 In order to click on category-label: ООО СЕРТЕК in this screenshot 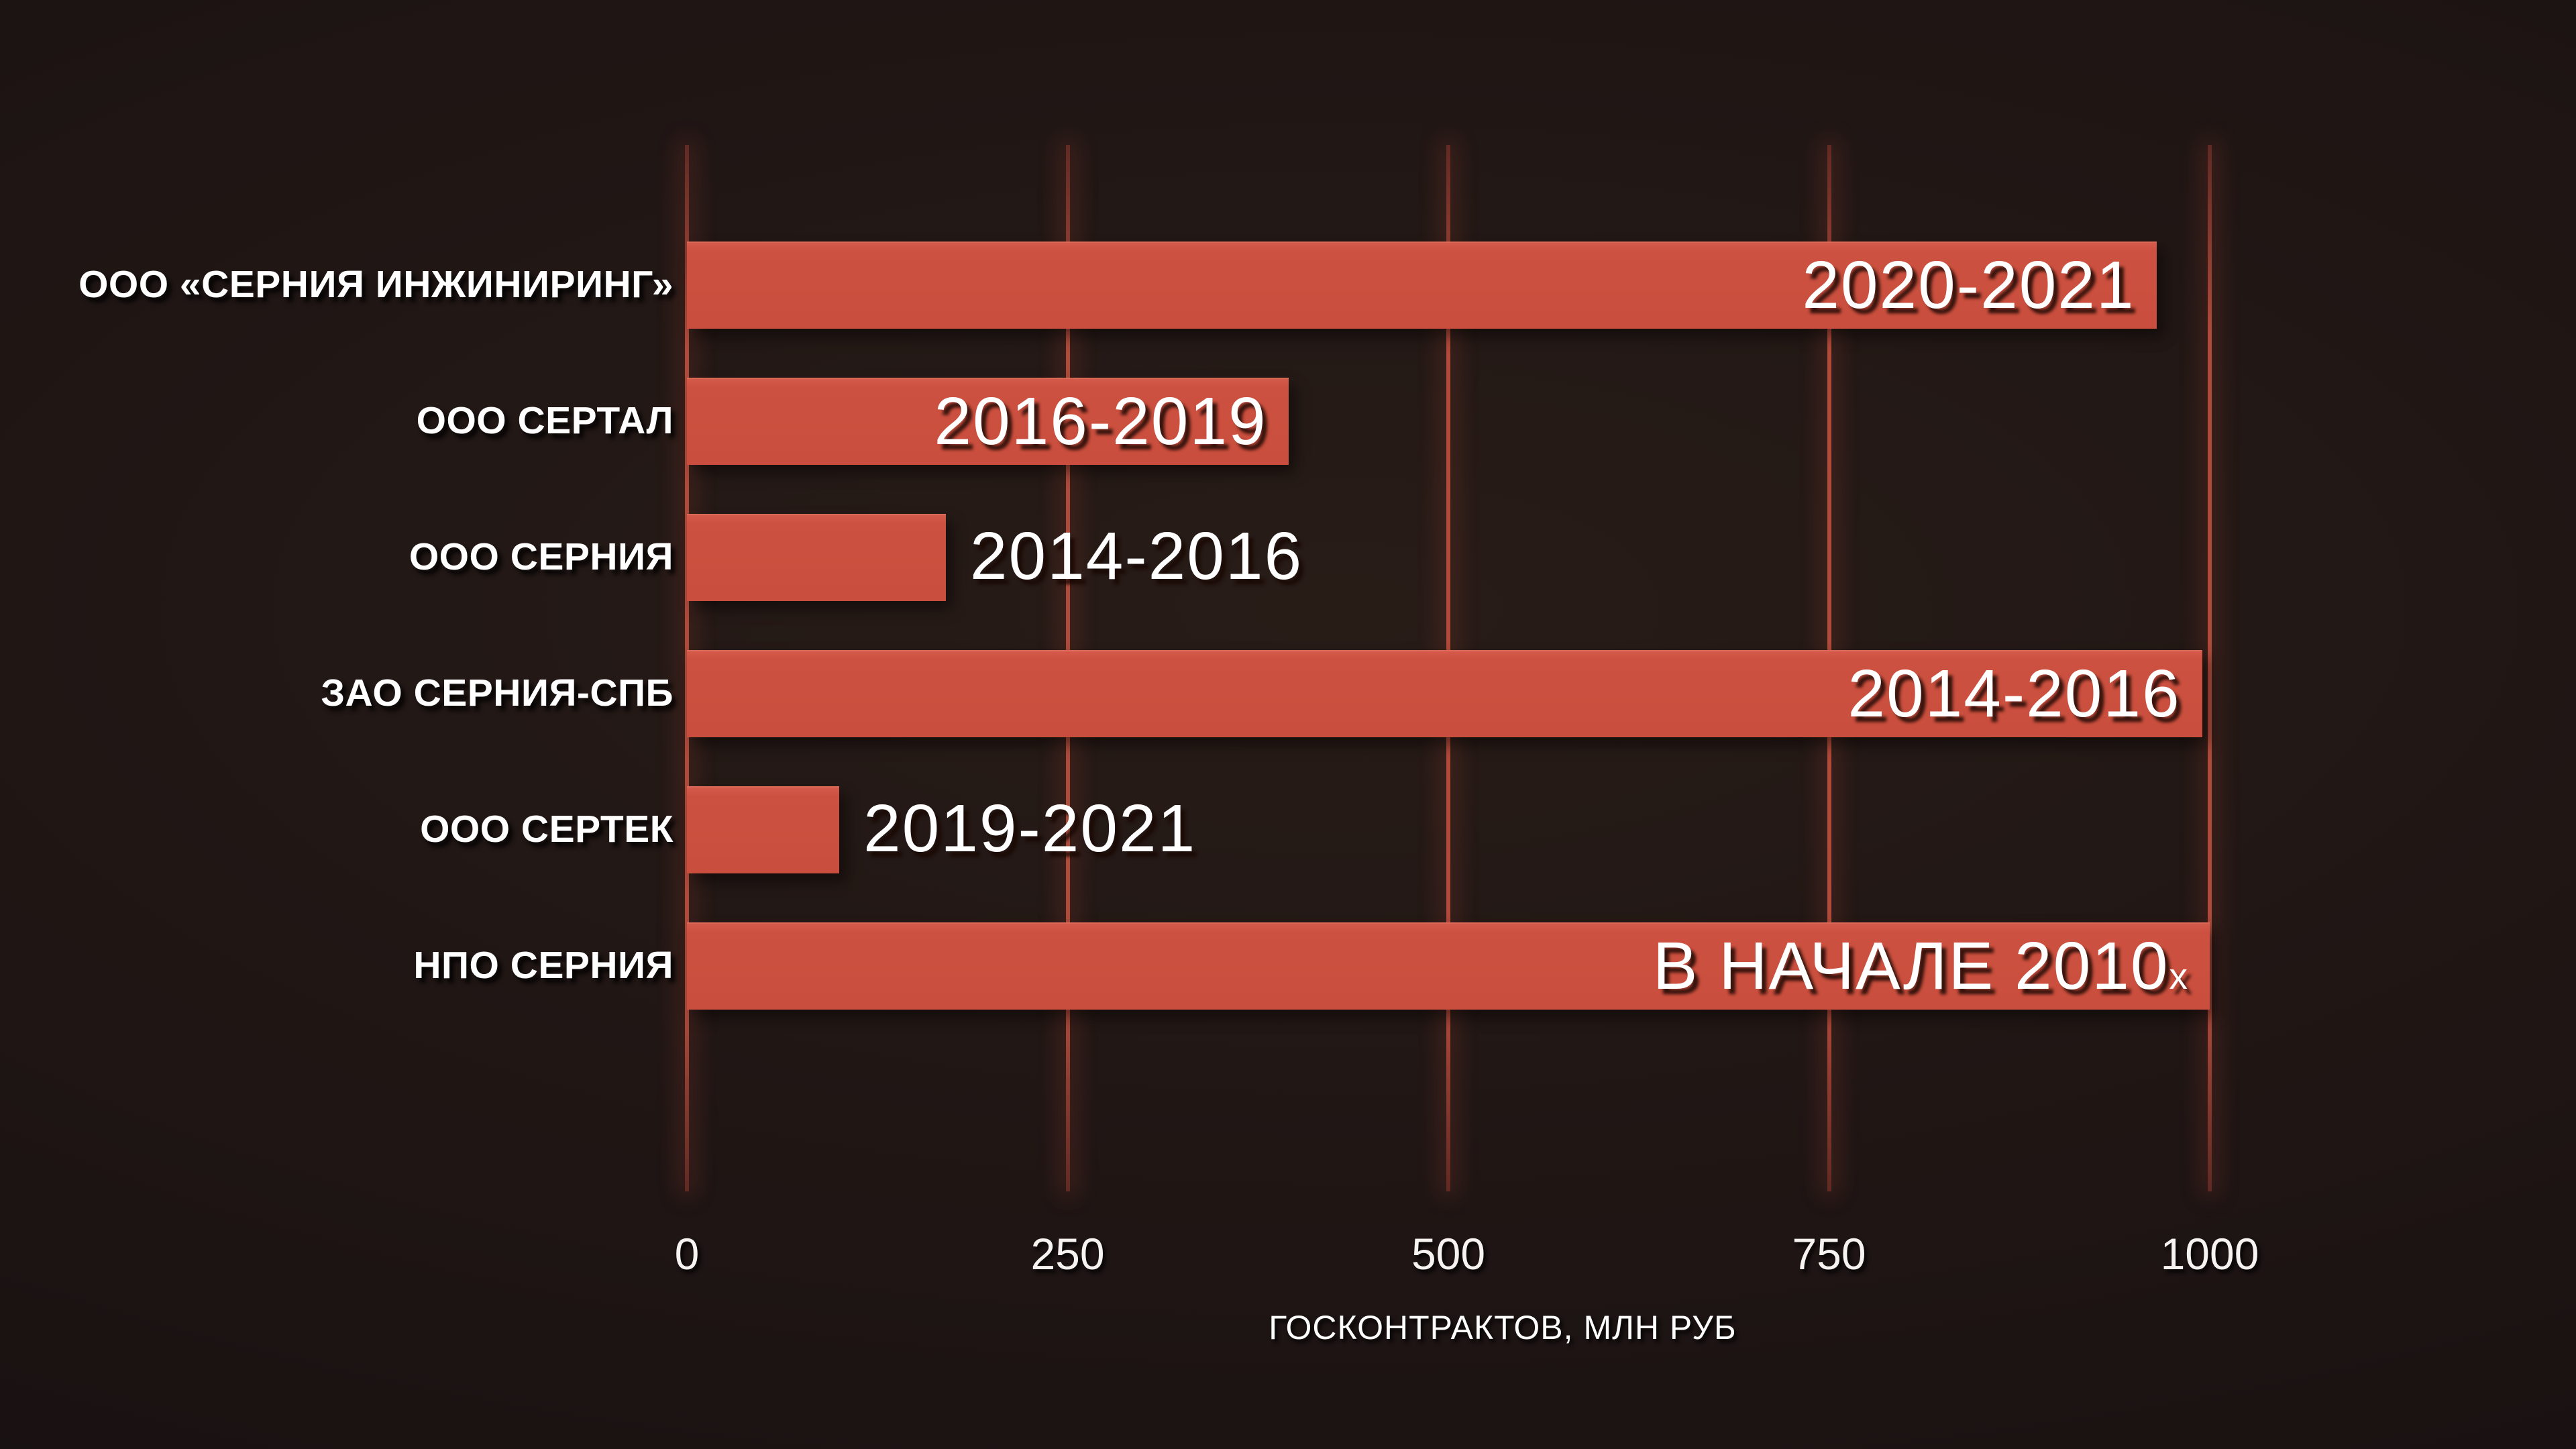, I will do `click(547, 829)`.